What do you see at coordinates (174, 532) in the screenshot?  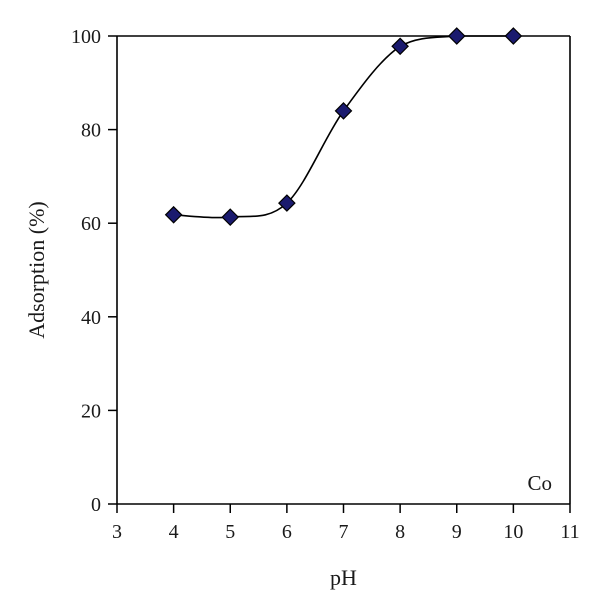 I see `x-tick-label: 4` at bounding box center [174, 532].